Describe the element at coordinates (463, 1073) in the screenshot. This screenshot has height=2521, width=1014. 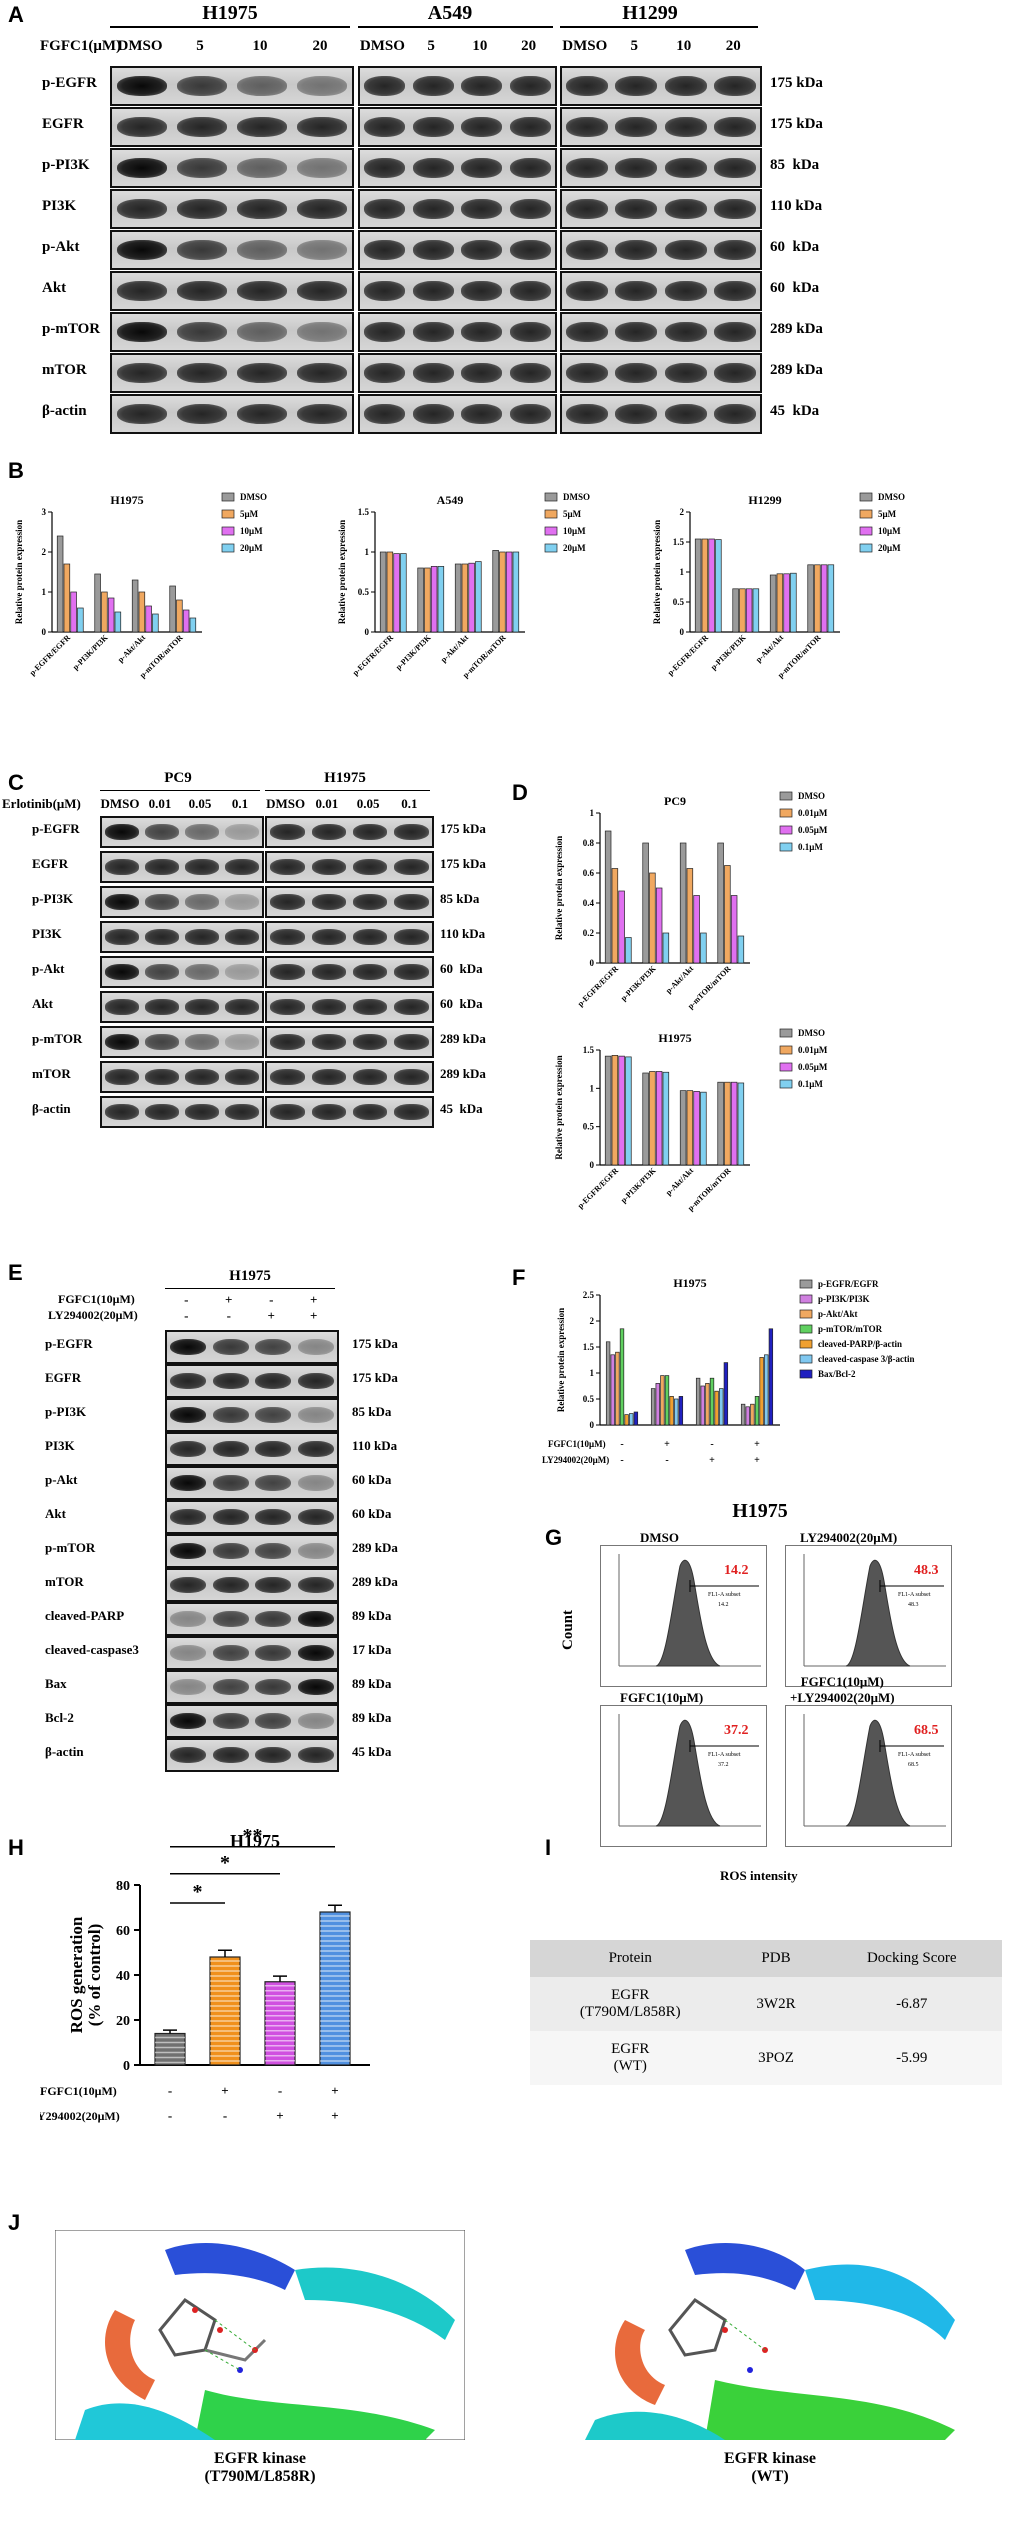
I see `kda-label: 289 kDa` at that location.